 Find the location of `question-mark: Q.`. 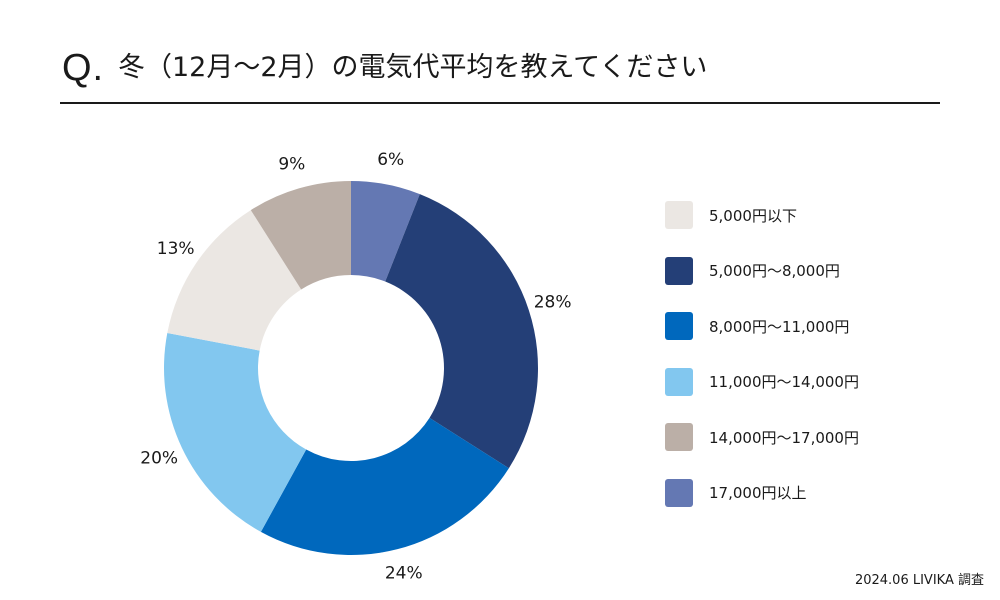

question-mark: Q. is located at coordinates (83, 68).